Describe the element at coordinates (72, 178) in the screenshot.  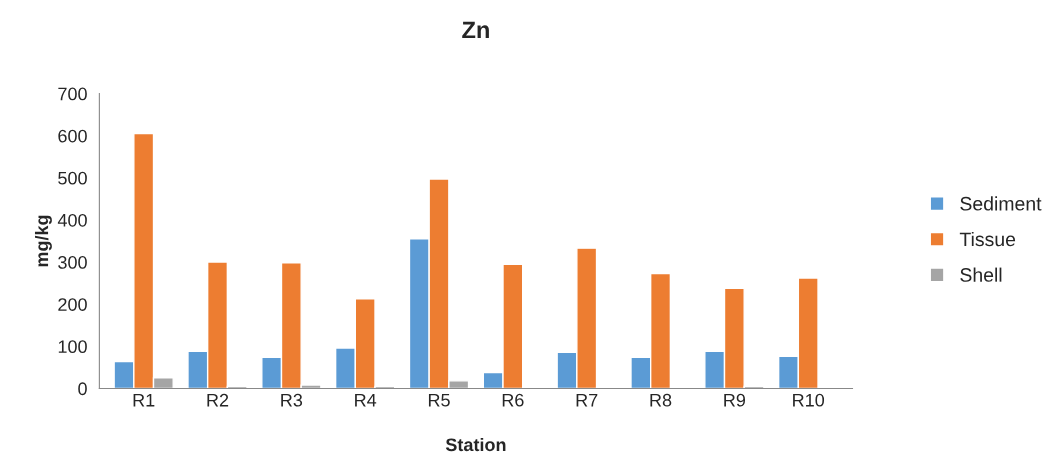
I see `y-tick-label: 500` at that location.